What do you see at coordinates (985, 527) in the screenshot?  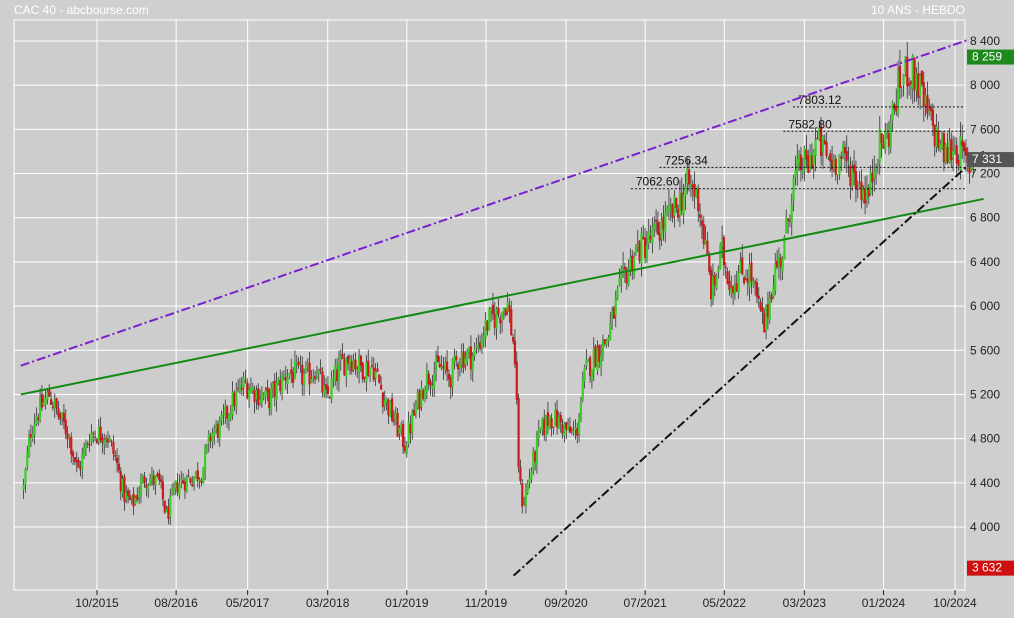 I see `y-tick-label: 4 000` at bounding box center [985, 527].